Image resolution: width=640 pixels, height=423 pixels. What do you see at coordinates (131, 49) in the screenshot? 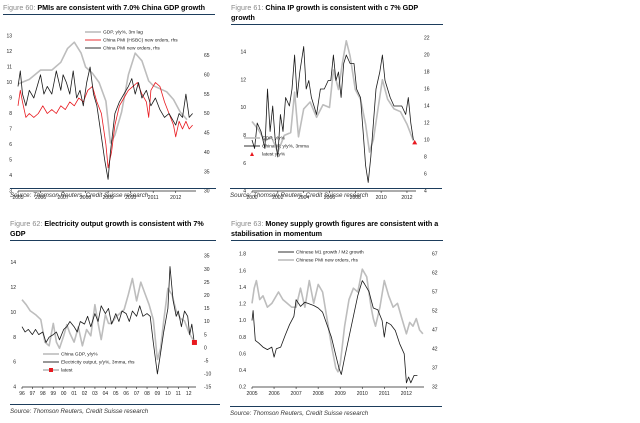
I see `legend-label: China PMI new orders, rhs` at bounding box center [131, 49].